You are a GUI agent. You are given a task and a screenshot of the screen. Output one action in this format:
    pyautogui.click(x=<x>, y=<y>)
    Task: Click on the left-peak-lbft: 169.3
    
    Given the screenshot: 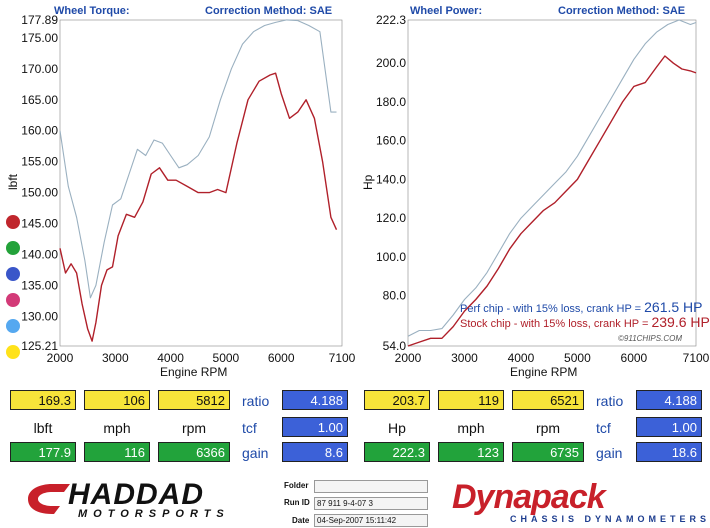 What is the action you would take?
    pyautogui.click(x=43, y=400)
    